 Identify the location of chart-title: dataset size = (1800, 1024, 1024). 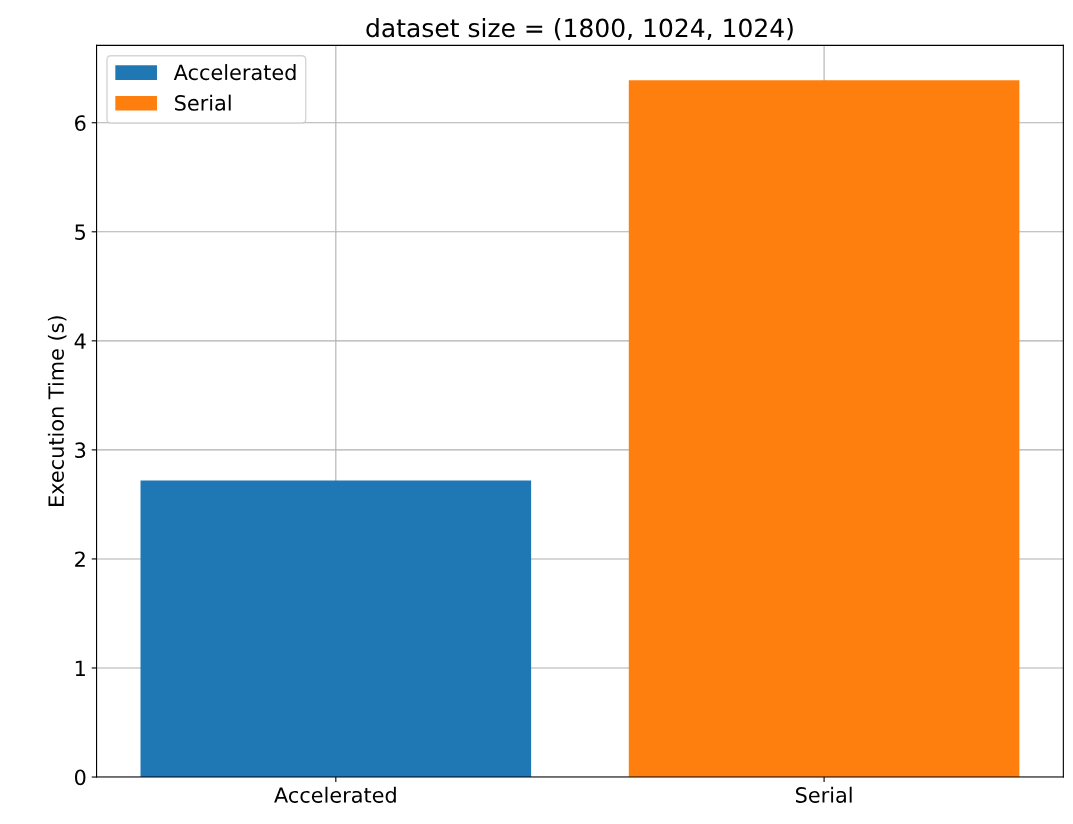
(579, 29).